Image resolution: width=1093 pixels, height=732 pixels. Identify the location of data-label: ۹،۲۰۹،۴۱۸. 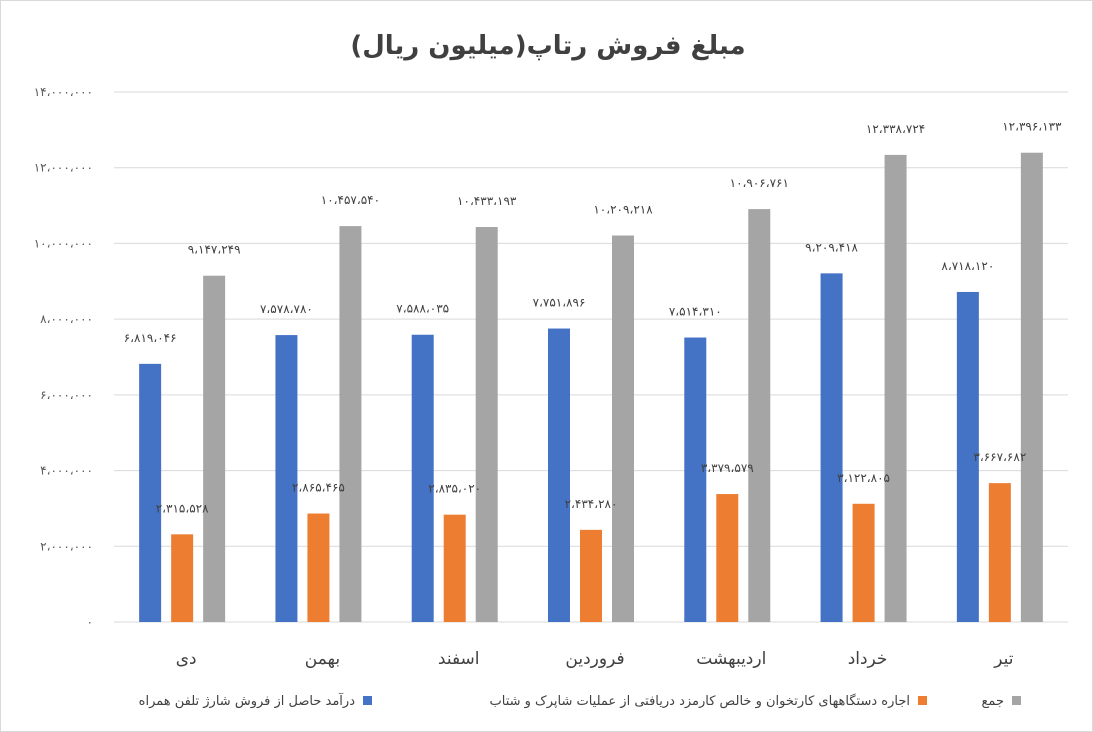
(831, 247).